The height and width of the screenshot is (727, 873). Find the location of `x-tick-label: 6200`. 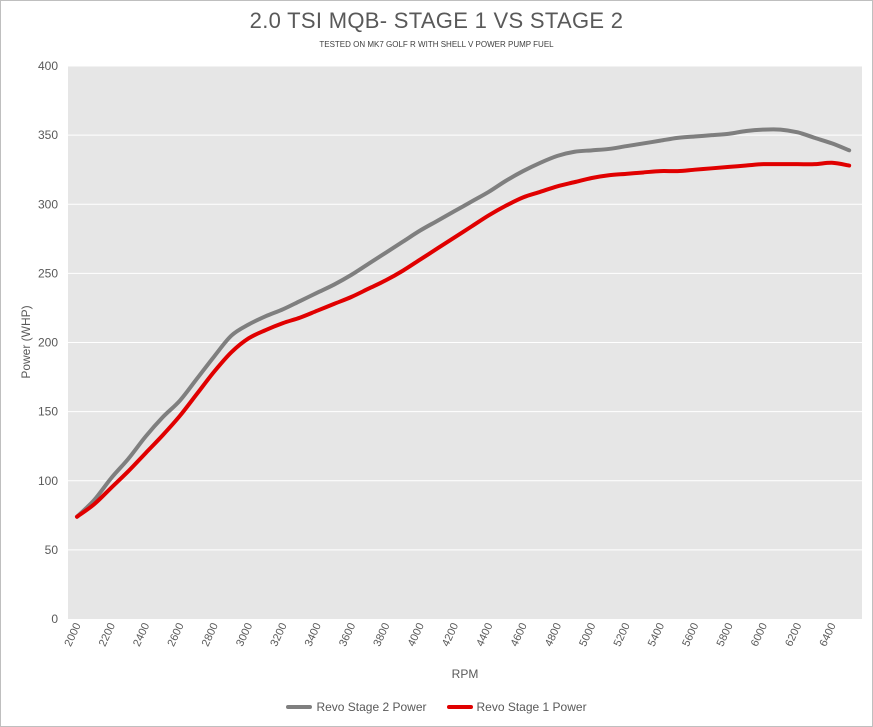

x-tick-label: 6200 is located at coordinates (793, 634).